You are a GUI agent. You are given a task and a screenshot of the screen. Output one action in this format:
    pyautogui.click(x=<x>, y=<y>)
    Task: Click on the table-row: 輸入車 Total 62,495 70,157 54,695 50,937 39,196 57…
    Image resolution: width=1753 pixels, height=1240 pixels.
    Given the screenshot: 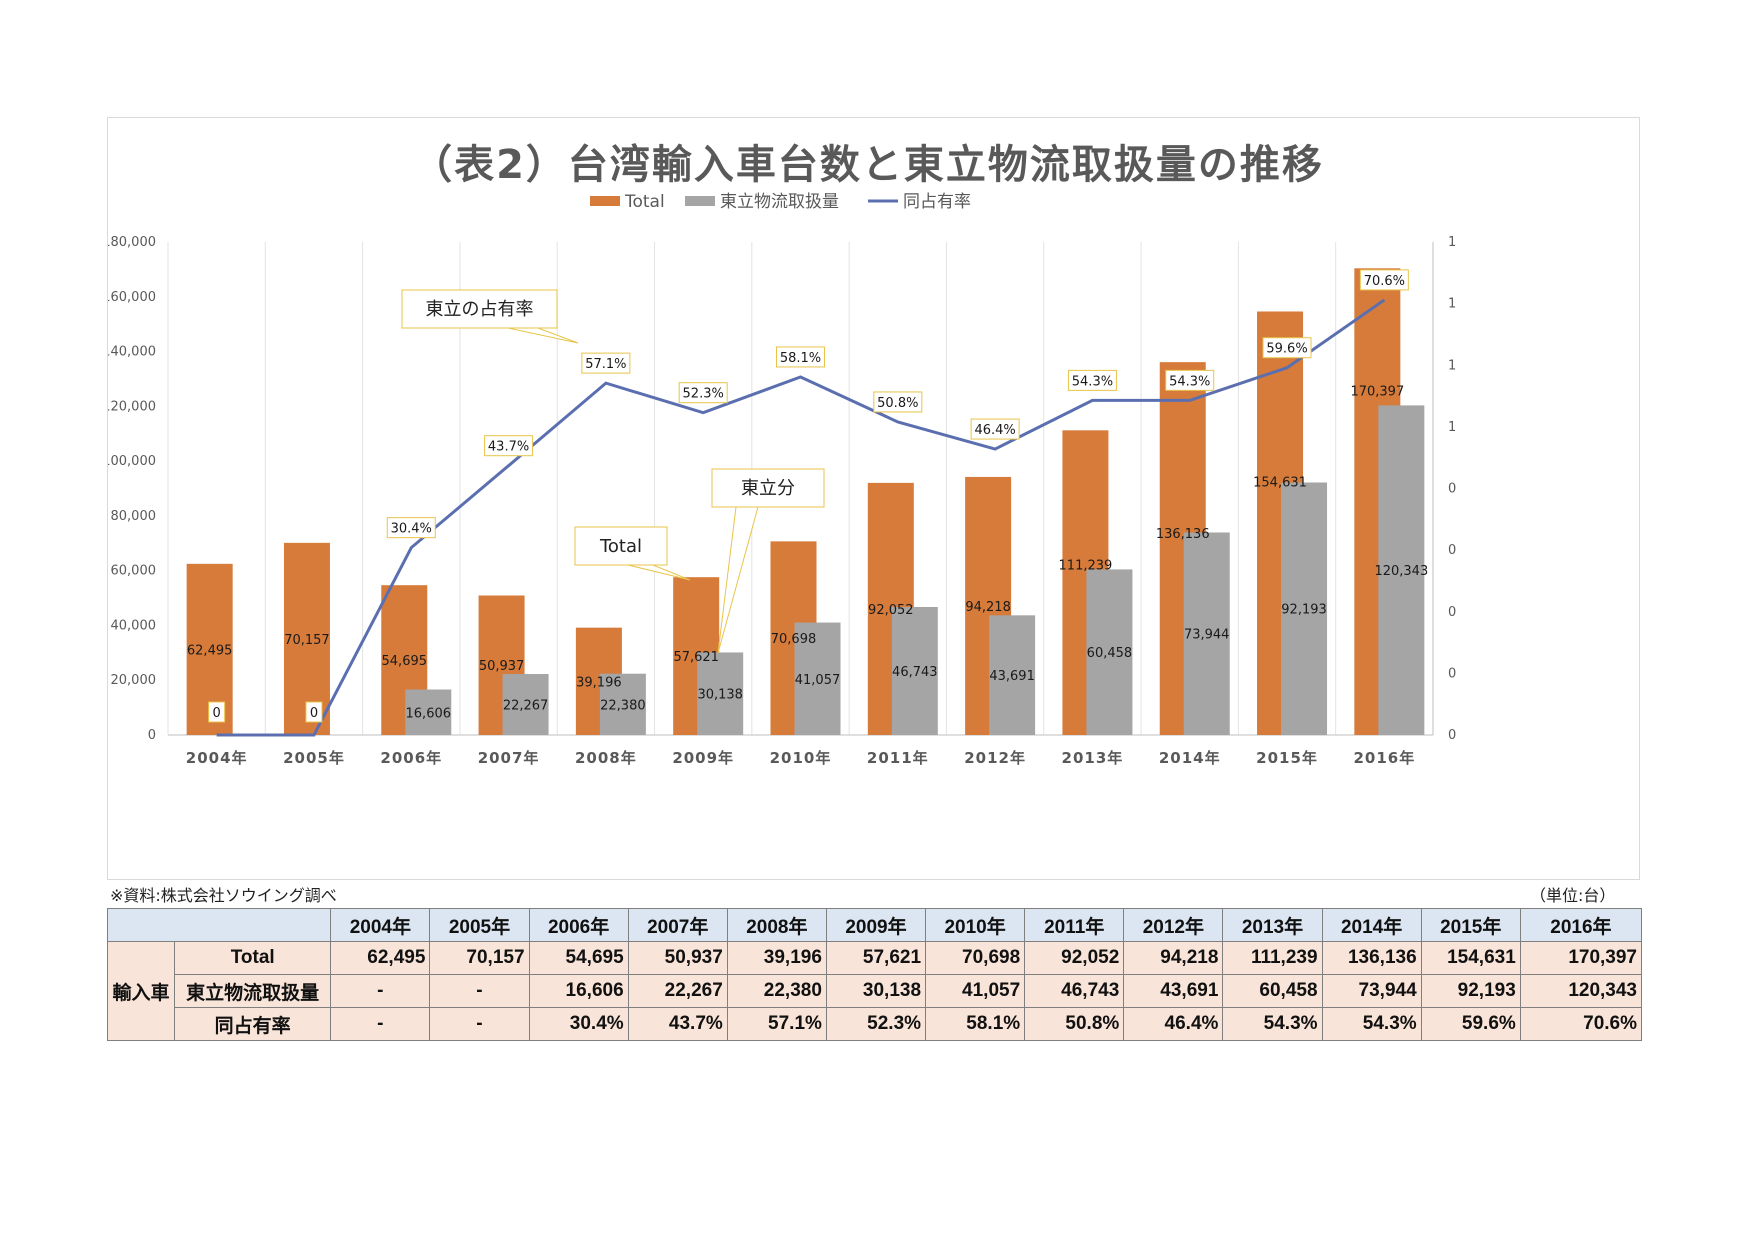 What is the action you would take?
    pyautogui.click(x=874, y=991)
    